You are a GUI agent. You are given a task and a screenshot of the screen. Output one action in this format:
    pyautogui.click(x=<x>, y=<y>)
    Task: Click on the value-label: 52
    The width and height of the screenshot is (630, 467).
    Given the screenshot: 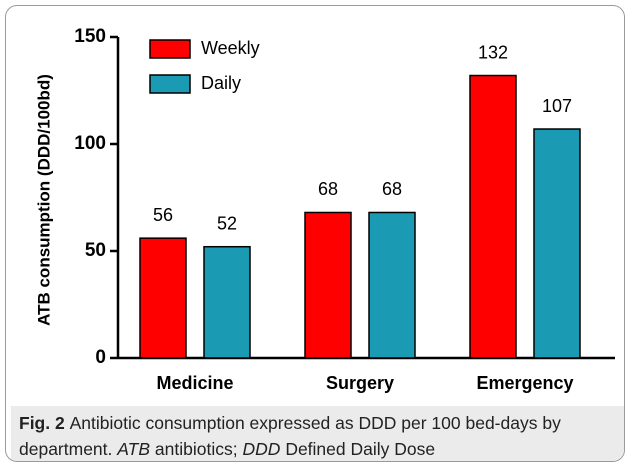 What is the action you would take?
    pyautogui.click(x=227, y=223)
    